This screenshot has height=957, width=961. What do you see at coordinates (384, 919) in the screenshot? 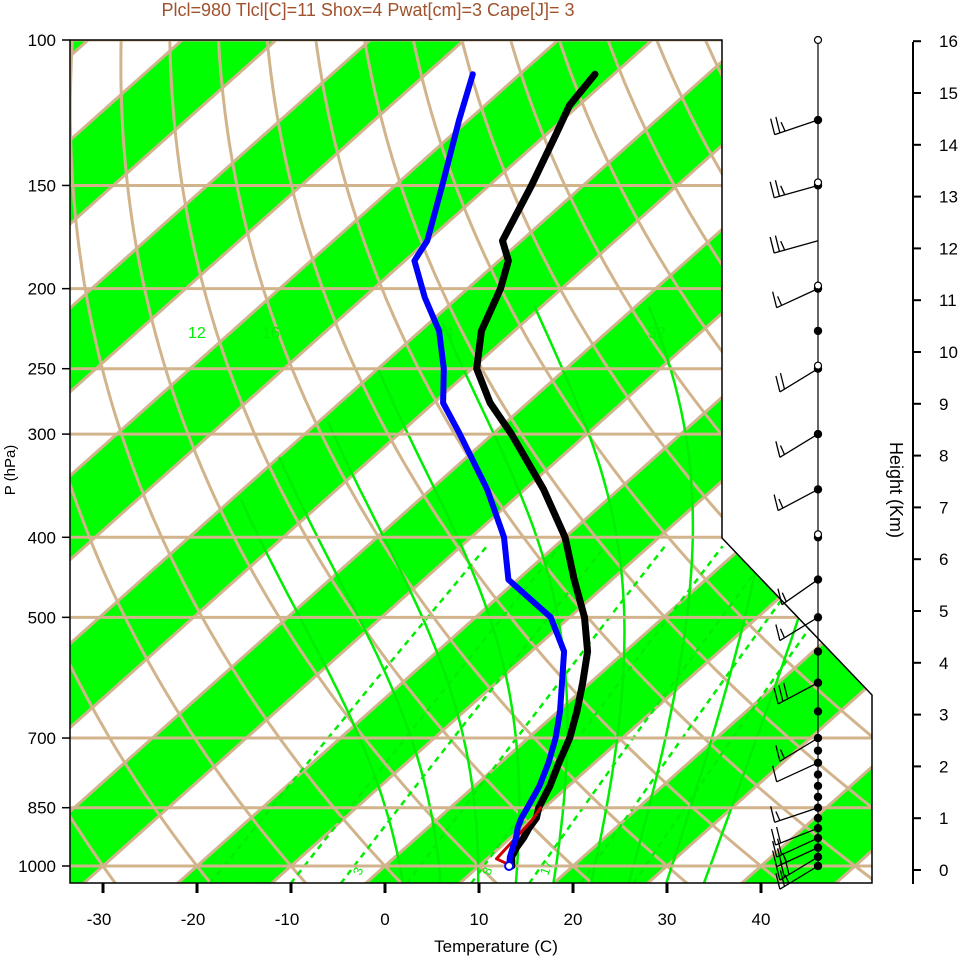
I see `temperature-tick-label: 0` at bounding box center [384, 919].